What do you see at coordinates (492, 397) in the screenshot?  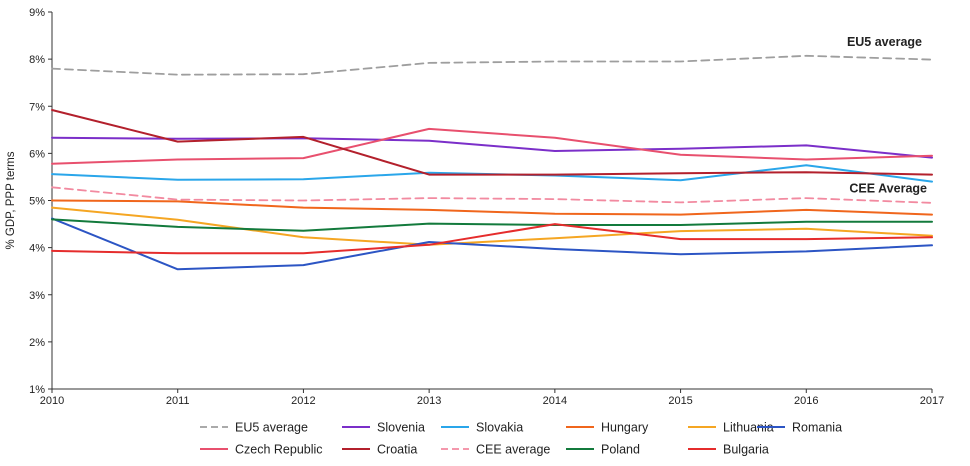 I see `x-axis: 2010 2011 2012 2013 2014 2015 2016 2017` at bounding box center [492, 397].